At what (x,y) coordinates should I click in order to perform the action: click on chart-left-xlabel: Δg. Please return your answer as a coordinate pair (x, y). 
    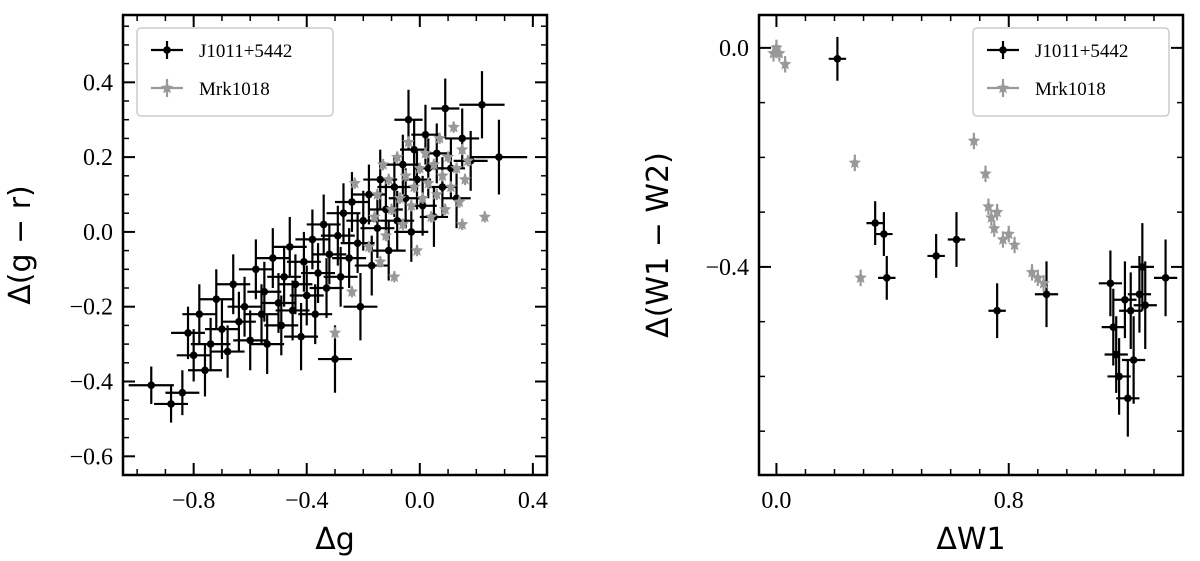
    Looking at the image, I should click on (335, 539).